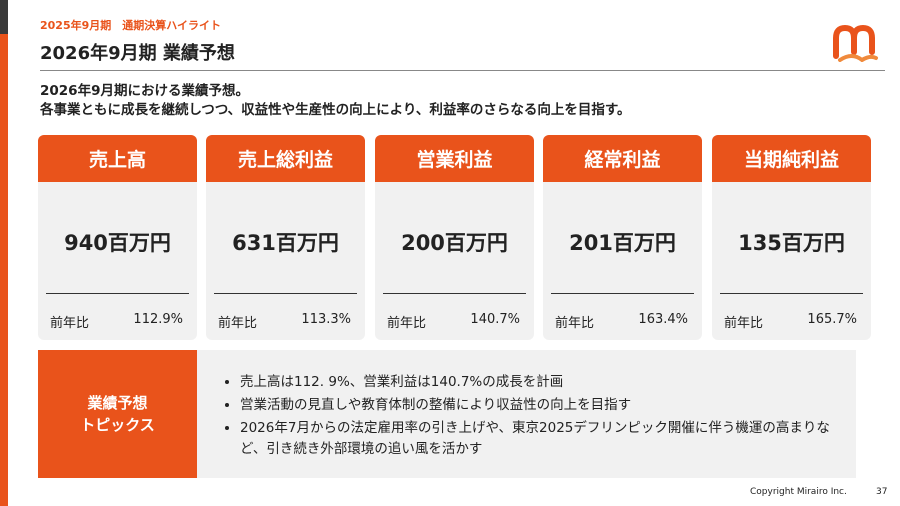 Image resolution: width=900 pixels, height=506 pixels. Describe the element at coordinates (663, 319) in the screenshot. I see `yoy-value: 163.4%` at that location.